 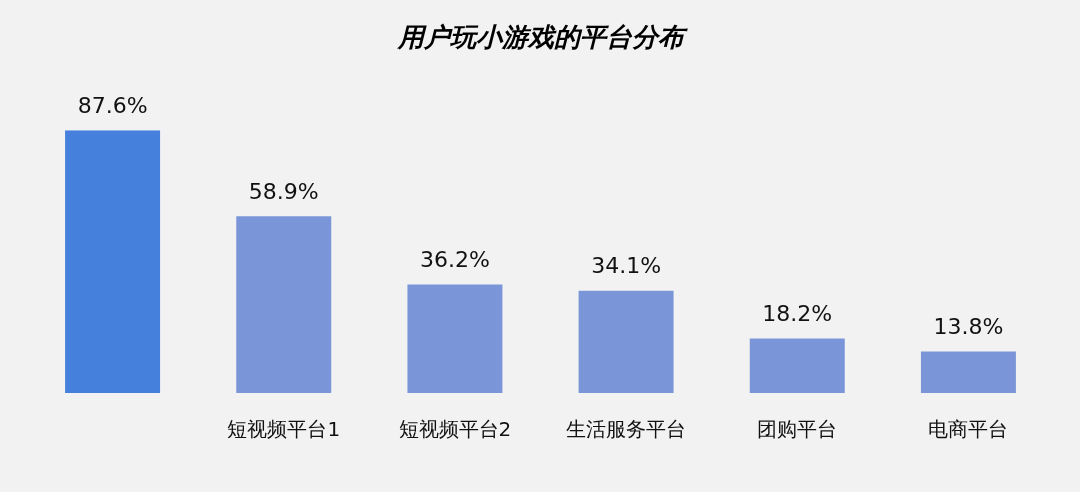 What do you see at coordinates (626, 266) in the screenshot?
I see `data-label: 34.1%` at bounding box center [626, 266].